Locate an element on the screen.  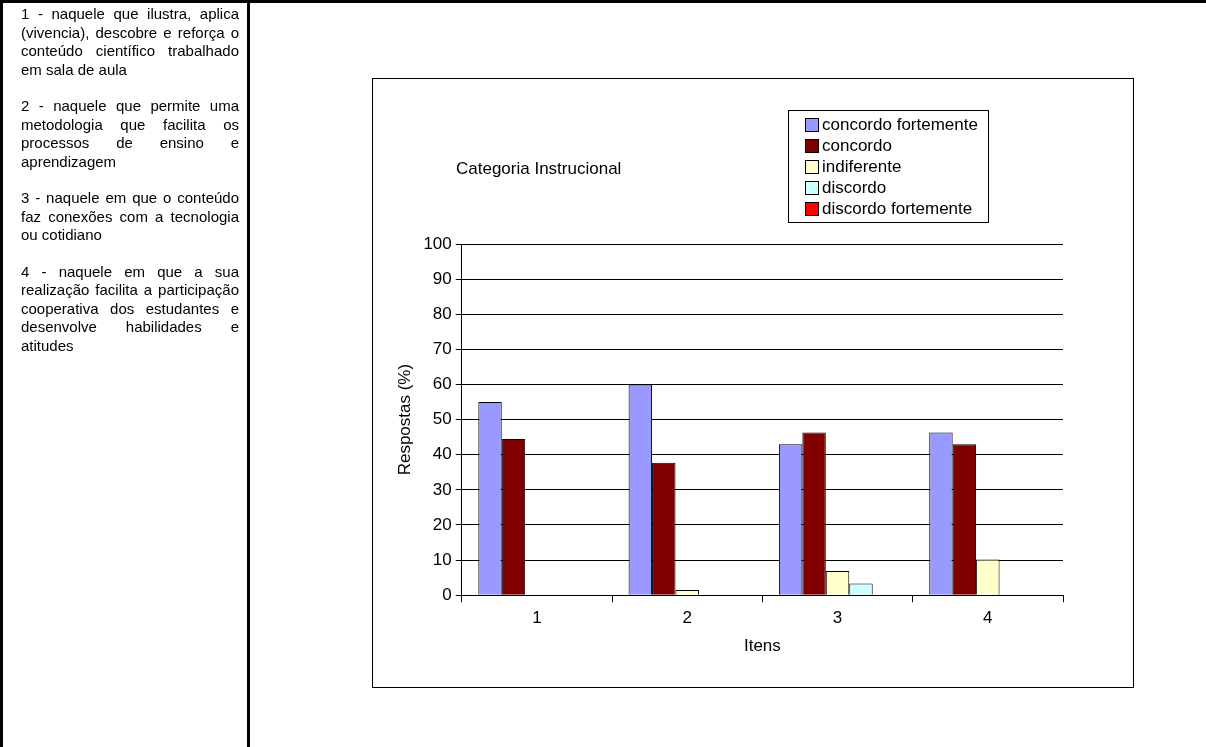
y-tick-label: 30 is located at coordinates (442, 489).